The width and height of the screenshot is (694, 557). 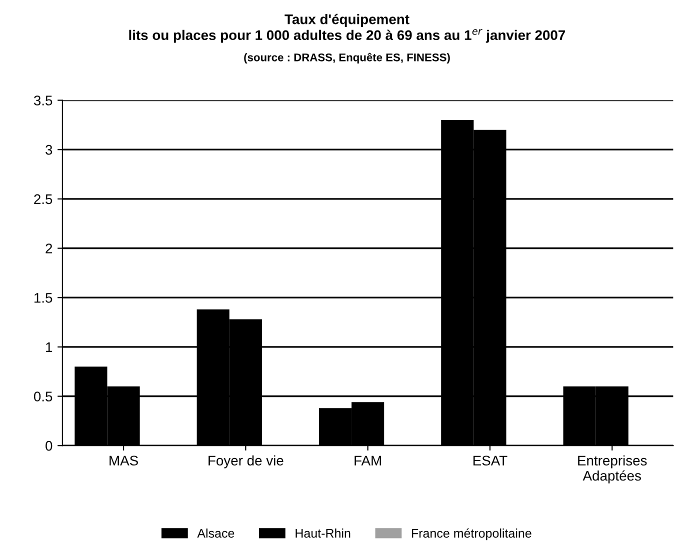 What do you see at coordinates (367, 461) in the screenshot?
I see `x-tick-label: FAM` at bounding box center [367, 461].